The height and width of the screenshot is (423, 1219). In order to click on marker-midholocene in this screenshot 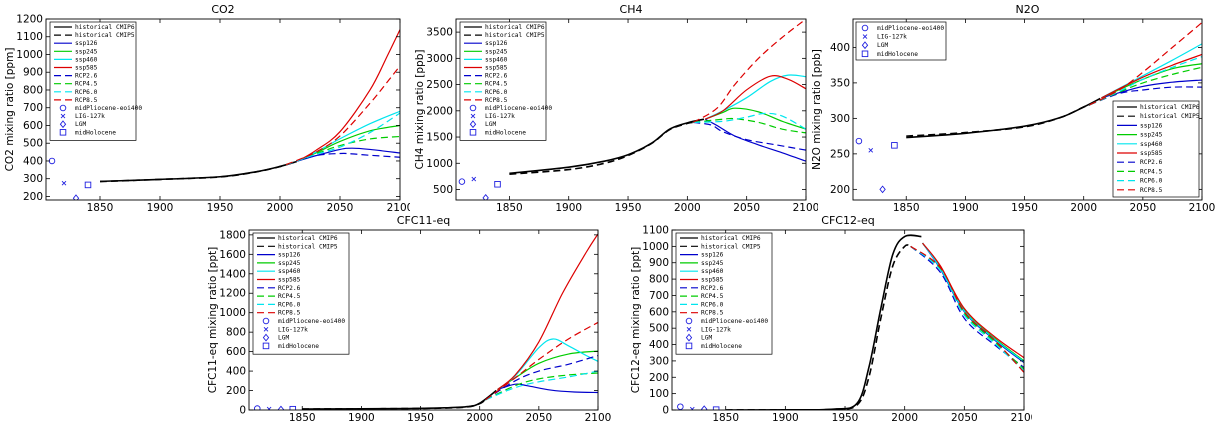, I will do `click(88, 185)`.